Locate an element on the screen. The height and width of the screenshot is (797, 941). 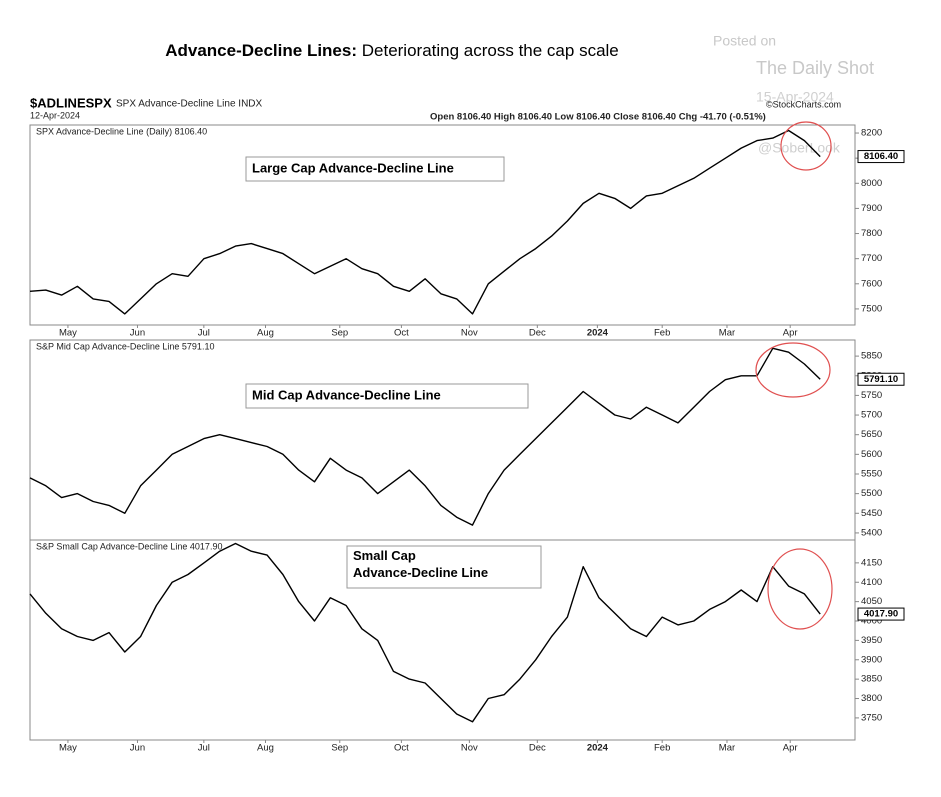
y-tick-label: 5750 is located at coordinates (871, 395).